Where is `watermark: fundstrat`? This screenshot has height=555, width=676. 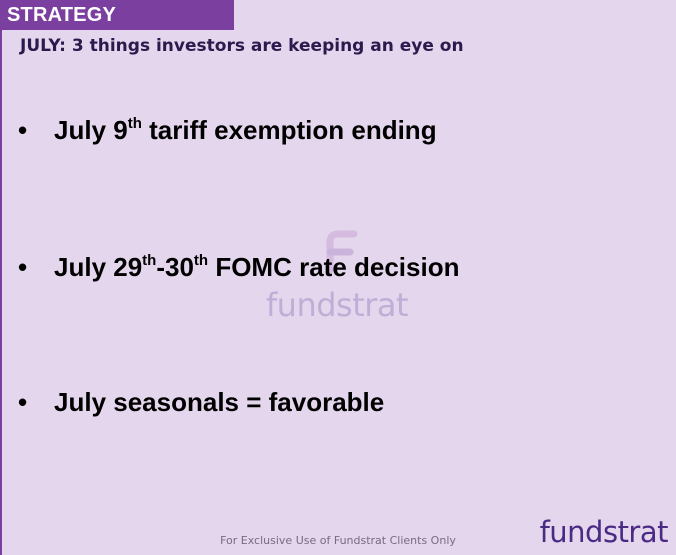
watermark: fundstrat is located at coordinates (337, 278).